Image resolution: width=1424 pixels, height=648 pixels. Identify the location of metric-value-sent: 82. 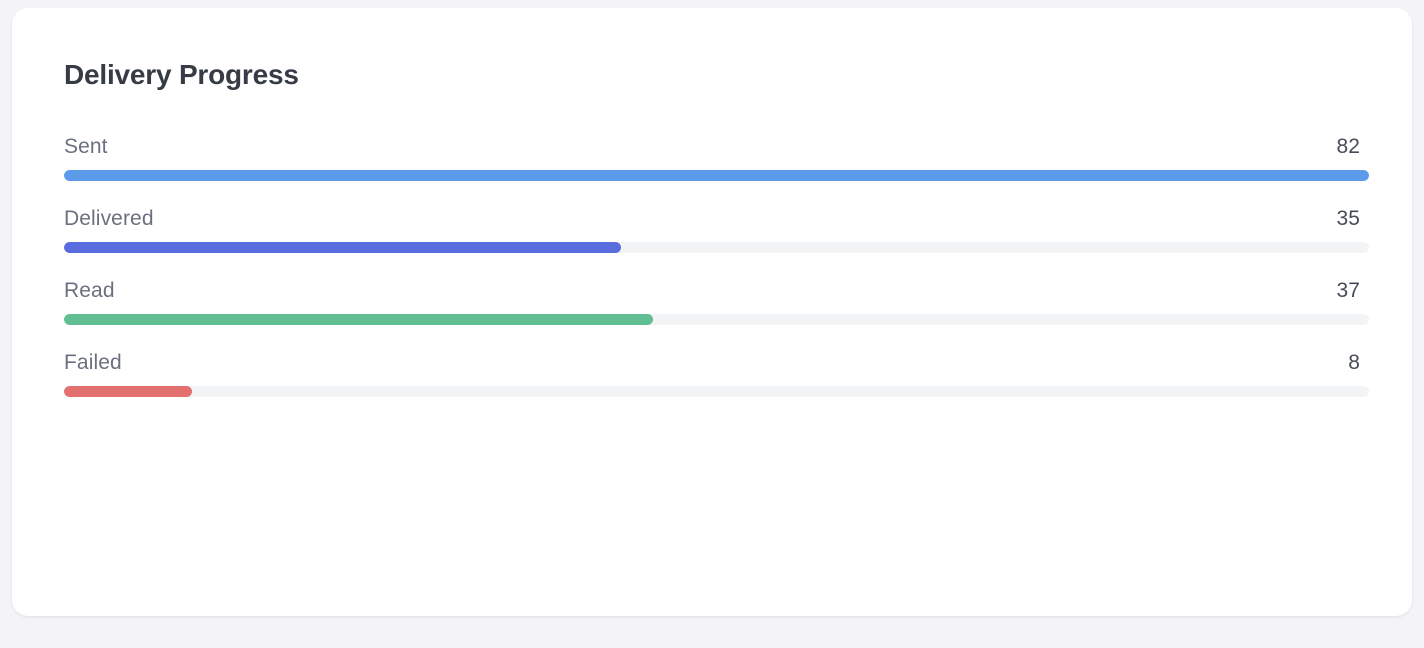
(1348, 146).